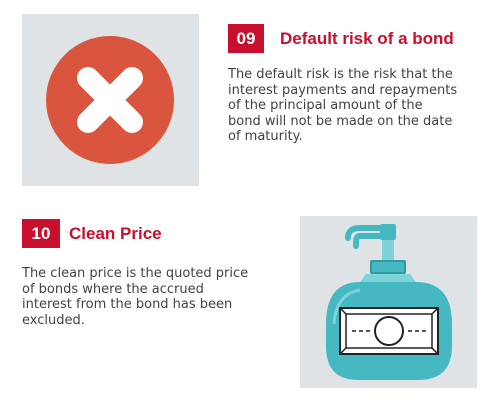 This screenshot has height=403, width=496. Describe the element at coordinates (115, 233) in the screenshot. I see `section-title: Clean Price` at that location.